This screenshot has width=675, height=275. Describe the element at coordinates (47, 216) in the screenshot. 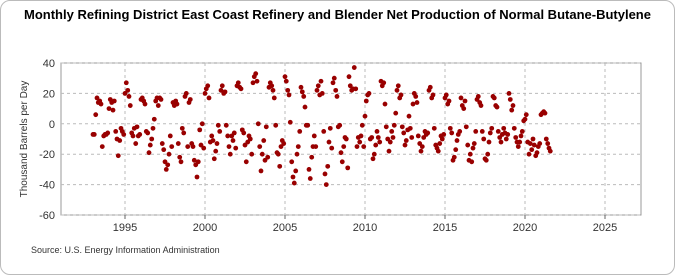

I see `y-tick-label: -60` at that location.